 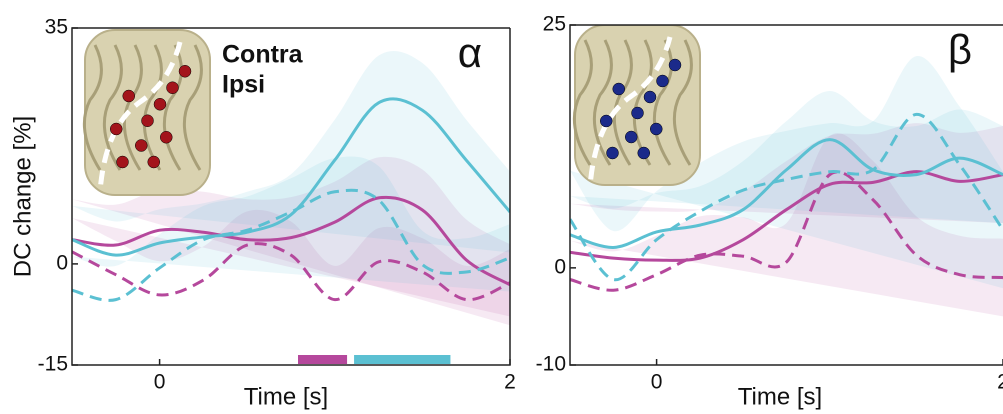 I want to click on brain-inset, so click(x=147, y=112).